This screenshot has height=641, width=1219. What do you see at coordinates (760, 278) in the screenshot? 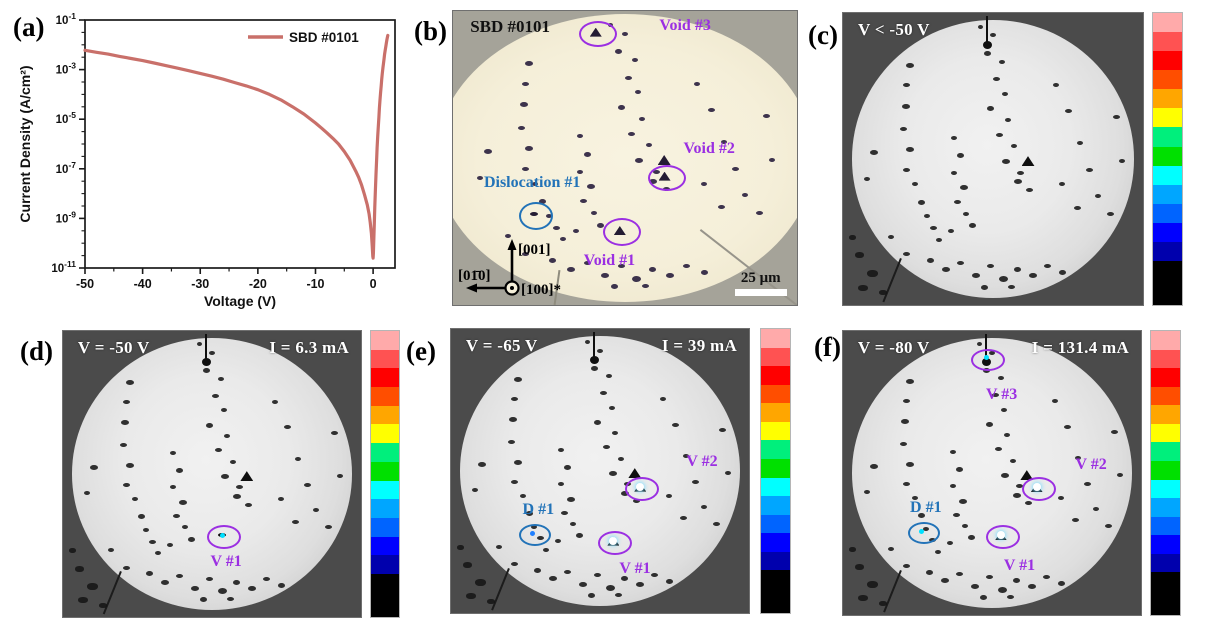
I see `scale-bar-label: 25 μm` at bounding box center [760, 278].